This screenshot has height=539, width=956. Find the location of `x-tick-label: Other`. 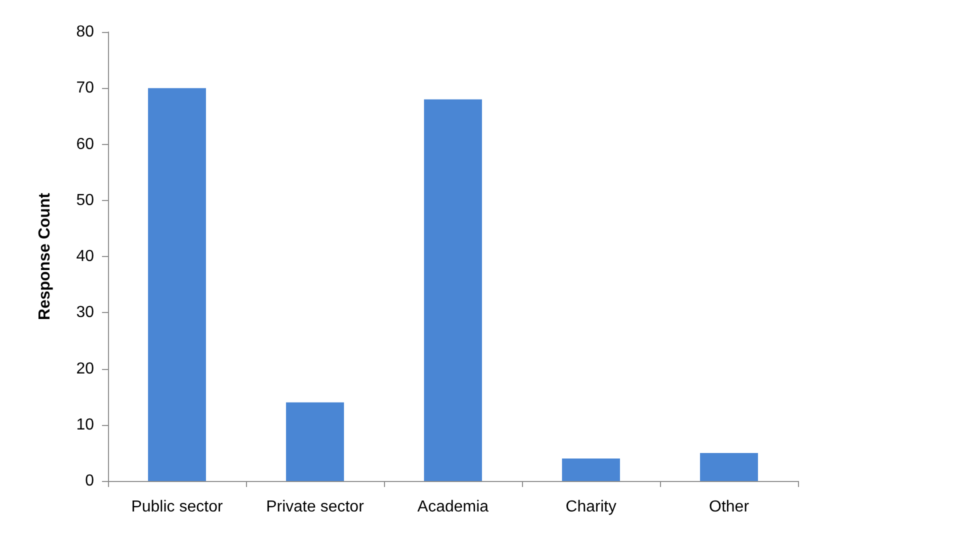

x-tick-label: Other is located at coordinates (729, 507).